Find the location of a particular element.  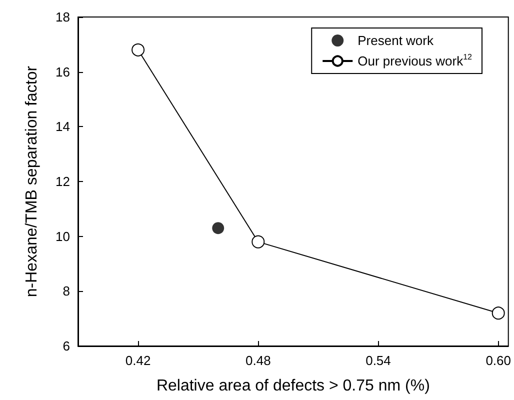

x-tick-label: 0.60 is located at coordinates (499, 360).